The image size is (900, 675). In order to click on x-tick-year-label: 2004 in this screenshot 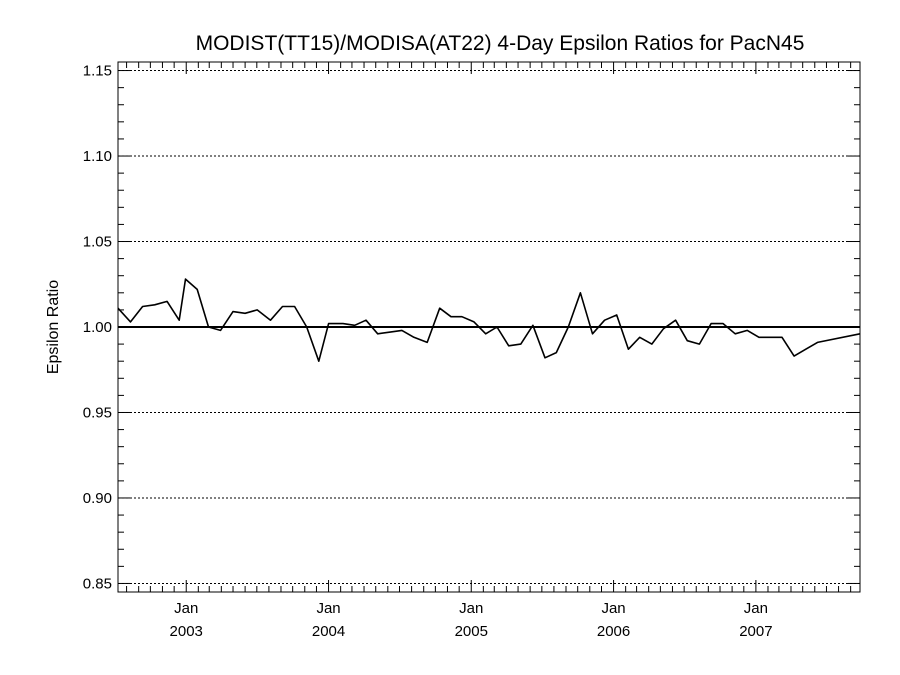, I will do `click(328, 631)`.